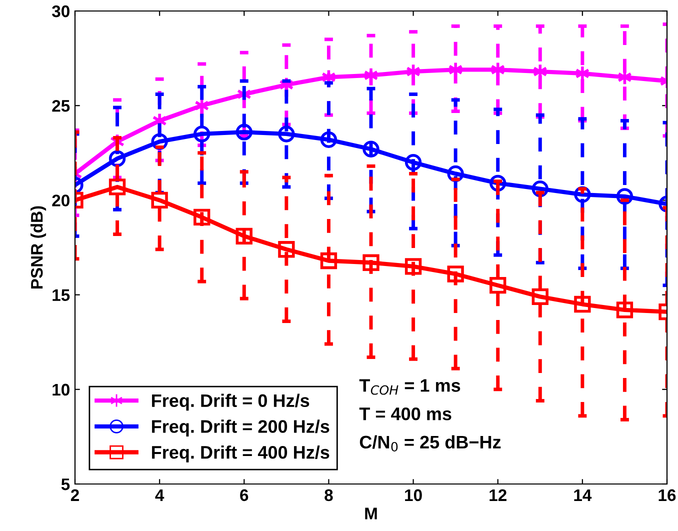  I want to click on x-tick-label: 10, so click(413, 495).